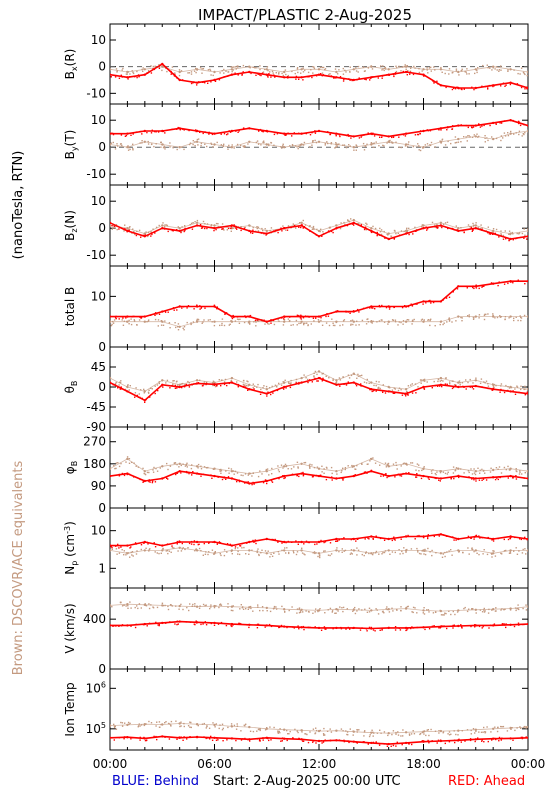 The image size is (550, 800). What do you see at coordinates (319, 382) in the screenshot?
I see `series-brown` at bounding box center [319, 382].